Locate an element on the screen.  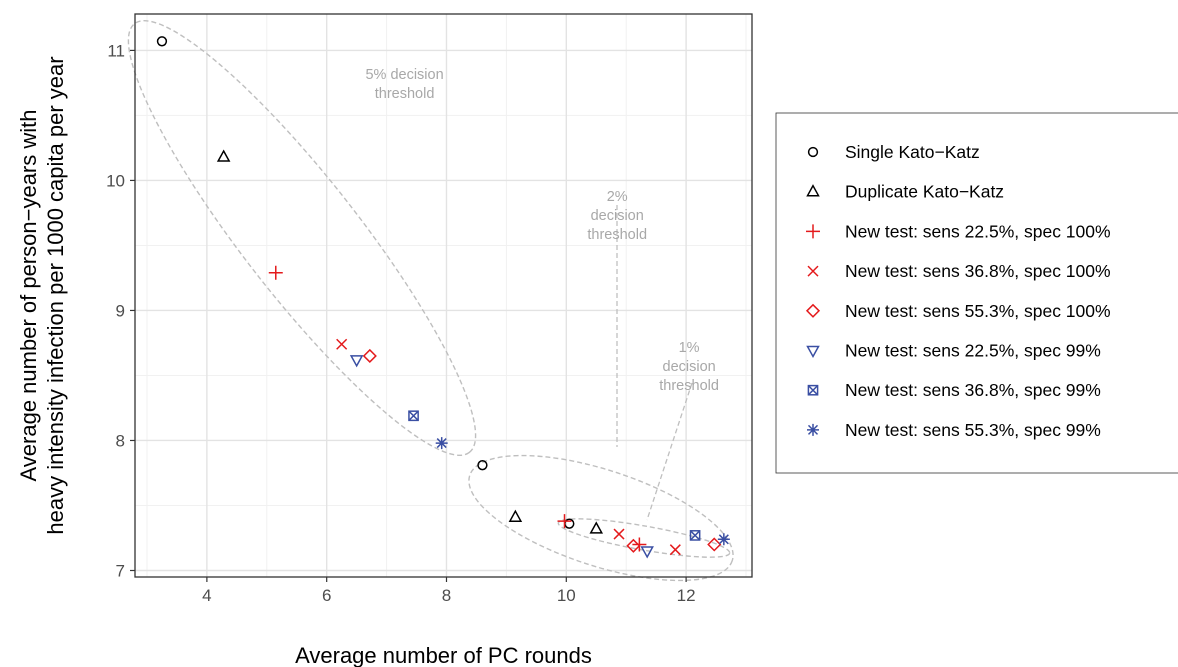
y-tick-label: 11 is located at coordinates (116, 50).